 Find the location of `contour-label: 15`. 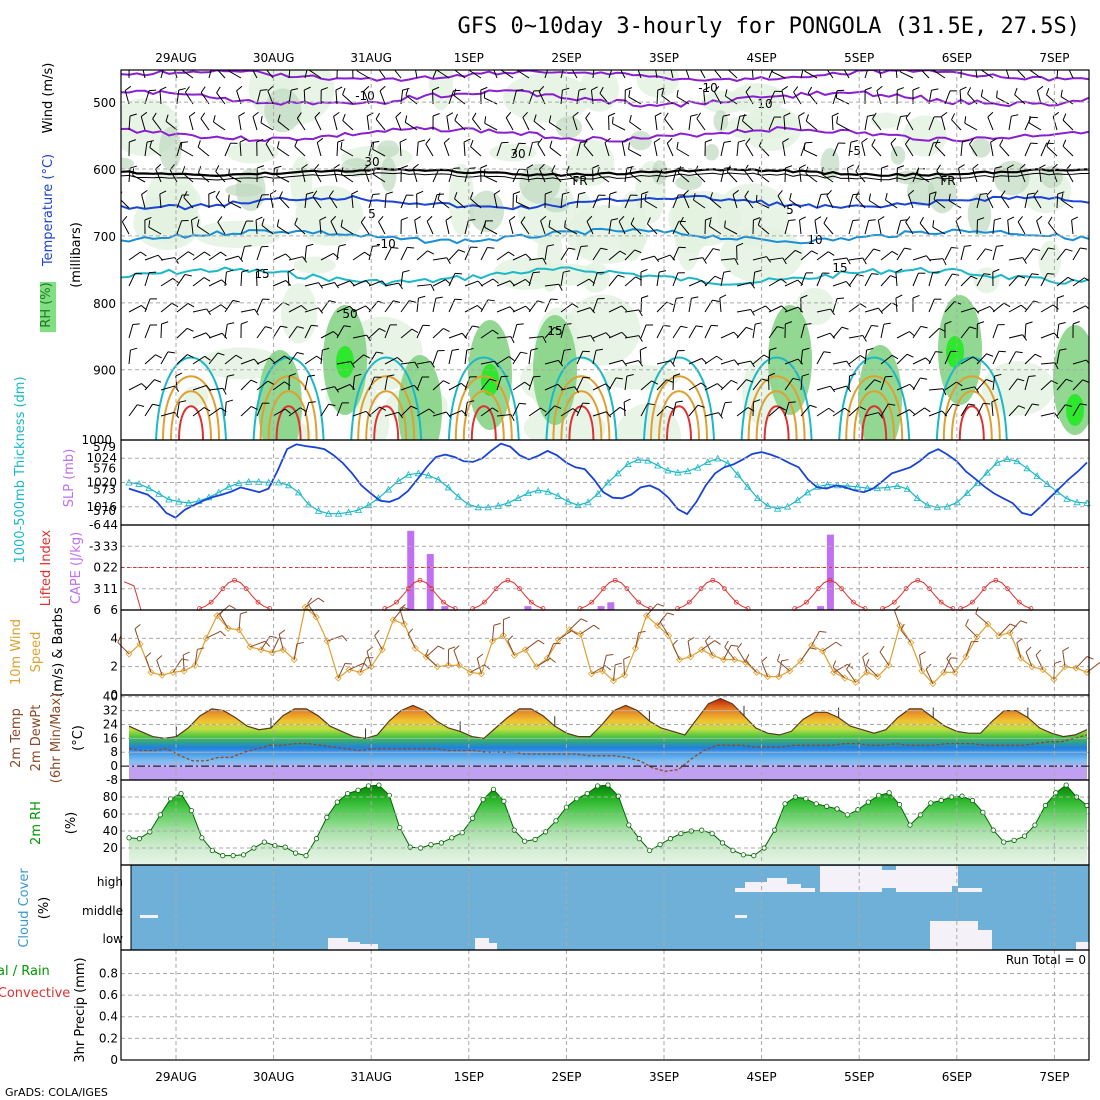

contour-label: 15 is located at coordinates (839, 268).